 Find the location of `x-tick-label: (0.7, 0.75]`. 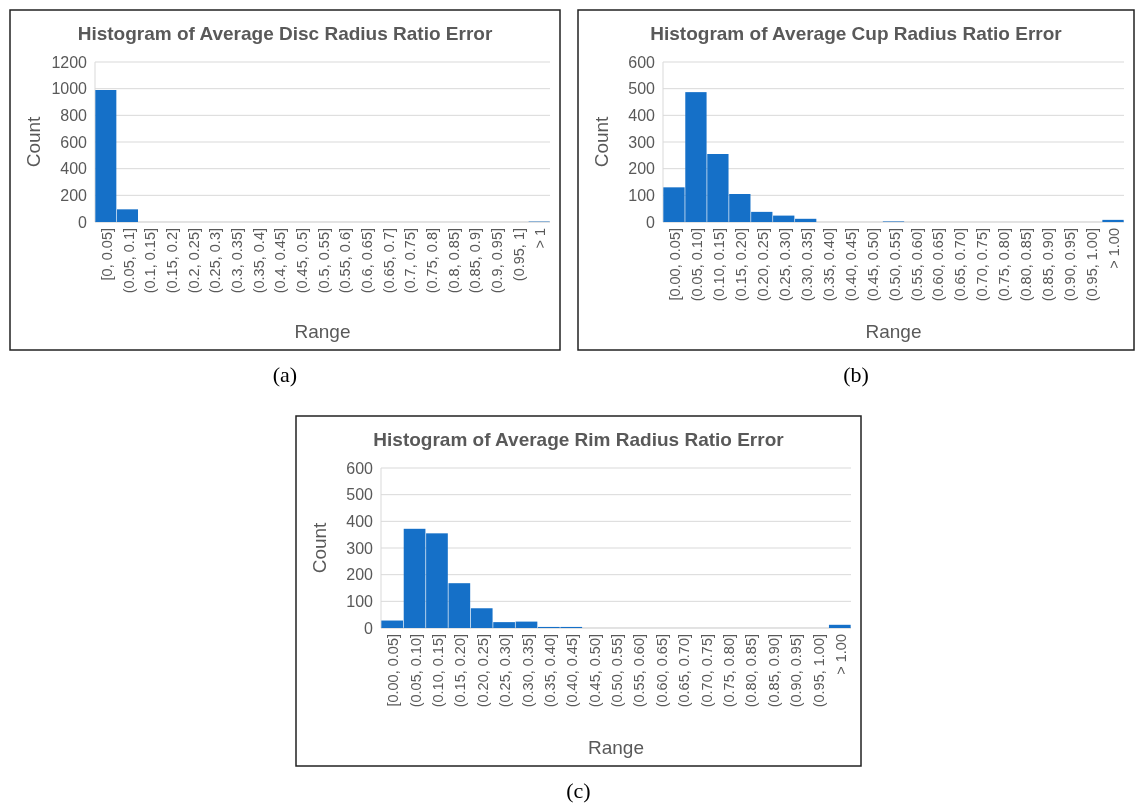

x-tick-label: (0.7, 0.75] is located at coordinates (410, 261).